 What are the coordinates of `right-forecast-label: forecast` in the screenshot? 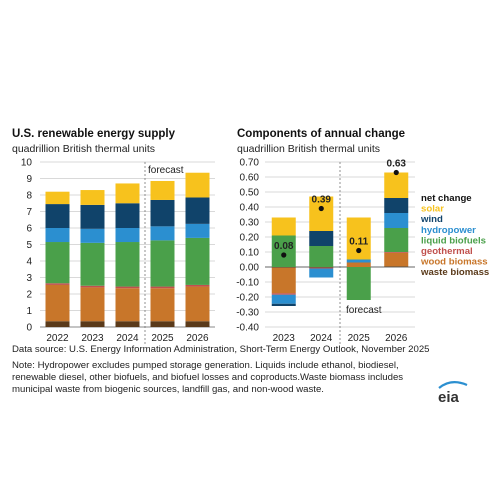 It's located at (364, 310).